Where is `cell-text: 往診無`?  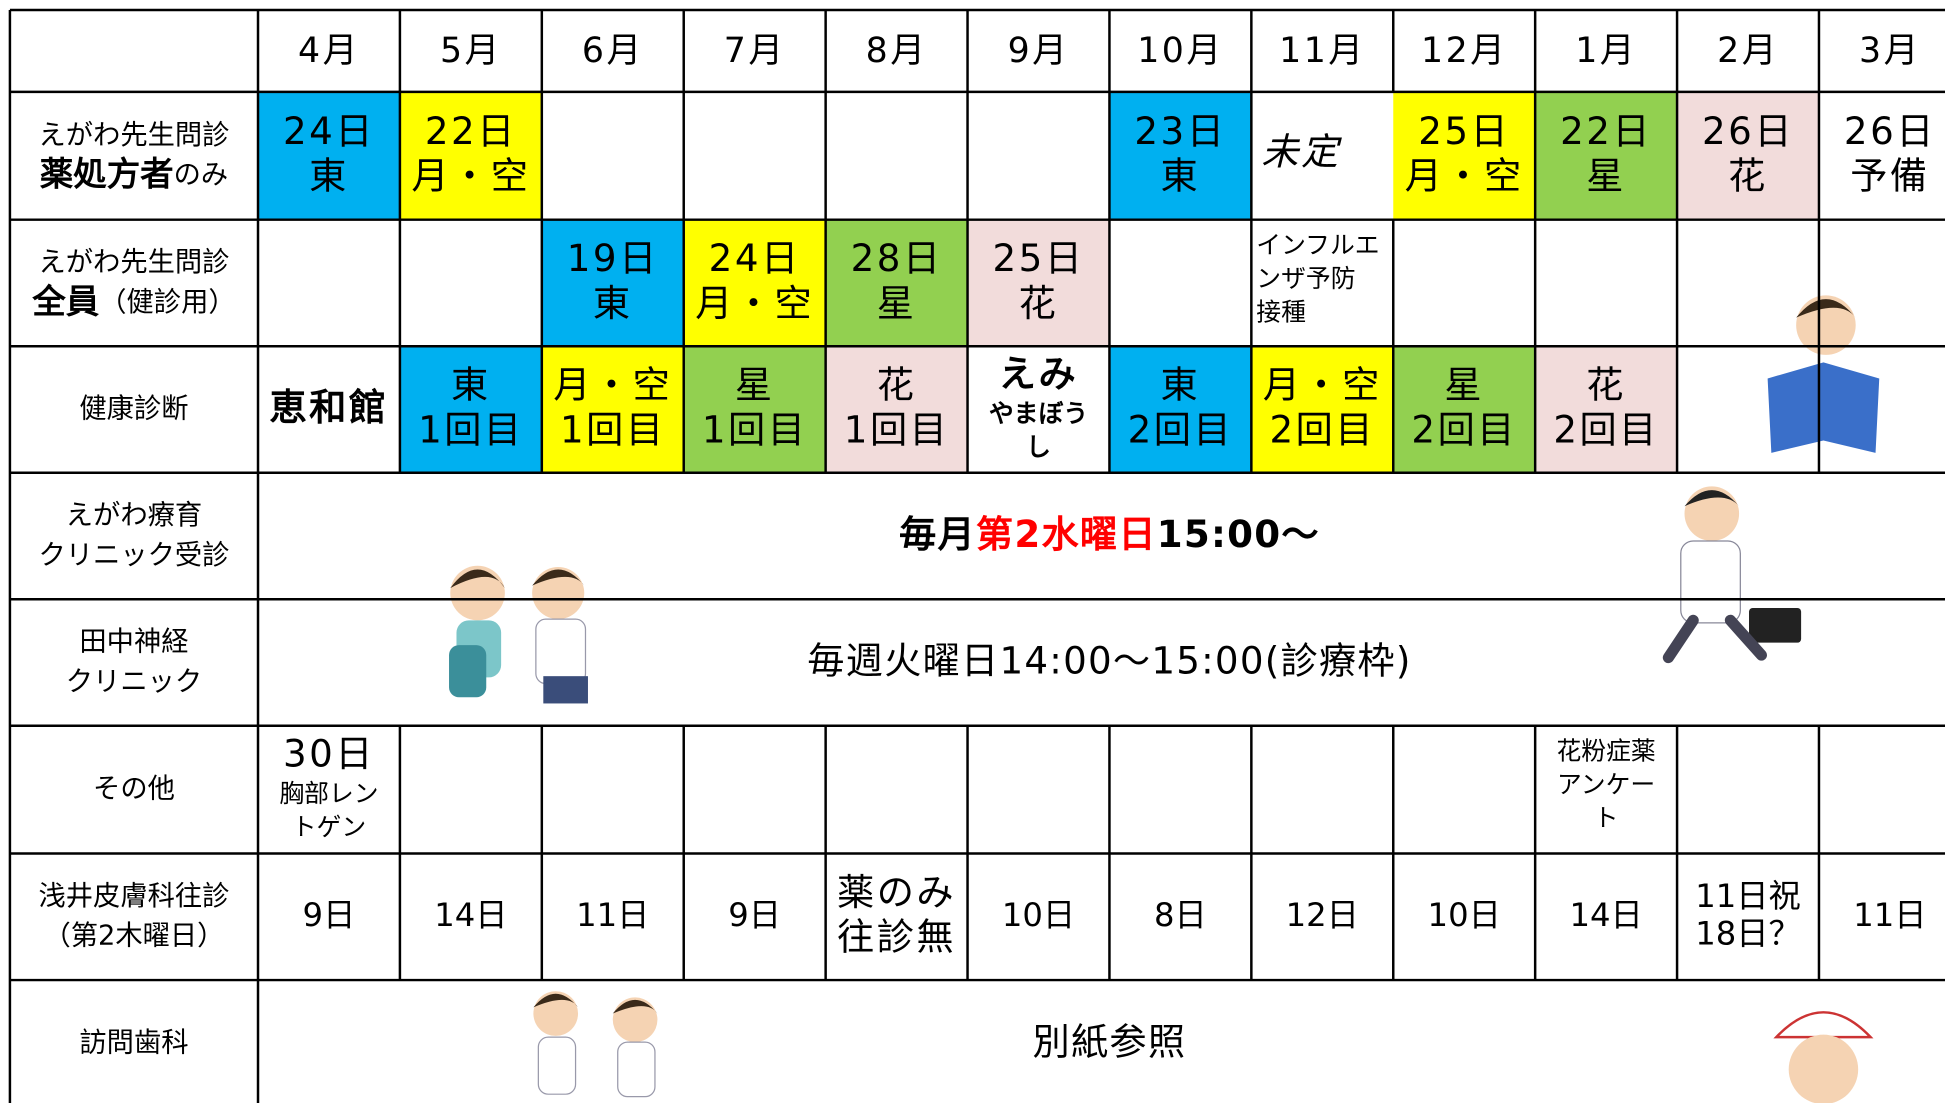 cell-text: 往診無 is located at coordinates (896, 937).